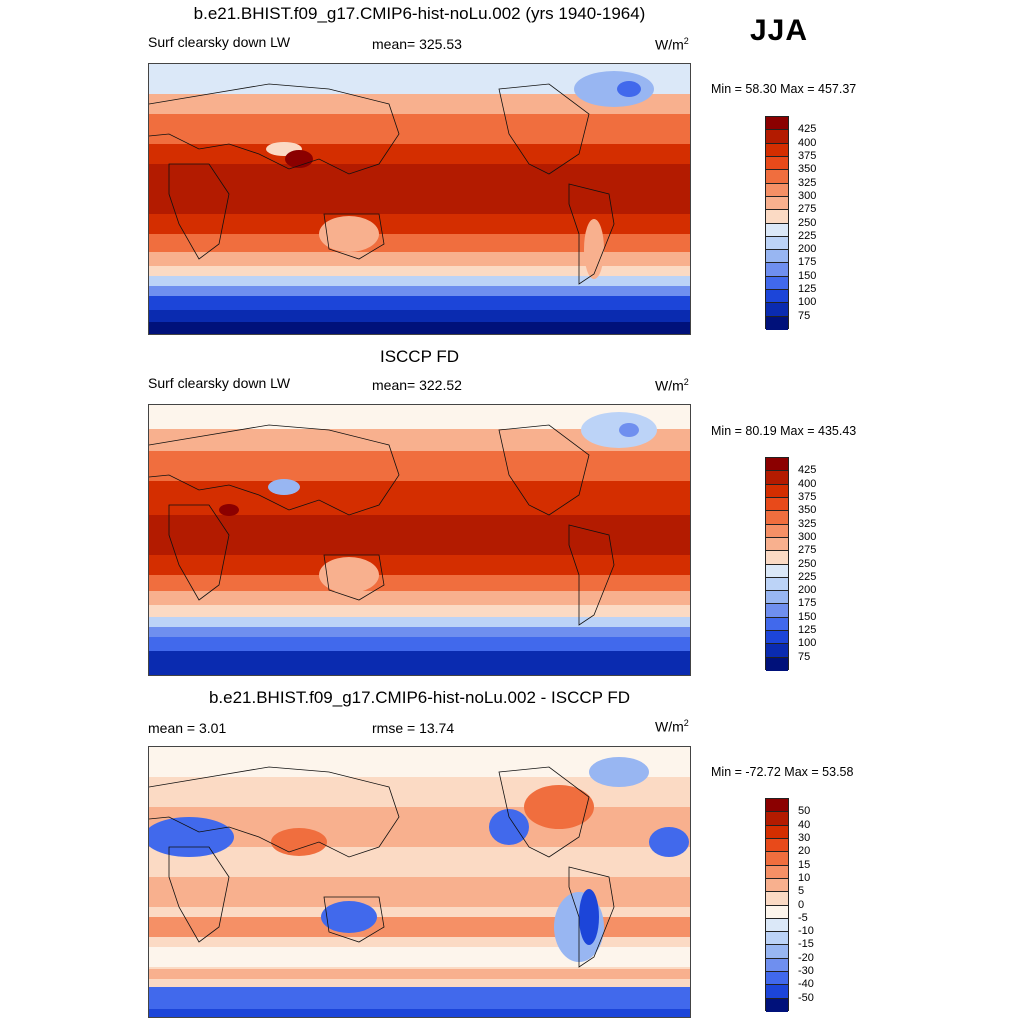 The height and width of the screenshot is (1024, 1024). What do you see at coordinates (806, 984) in the screenshot?
I see `colorbar-tick-label: -40` at bounding box center [806, 984].